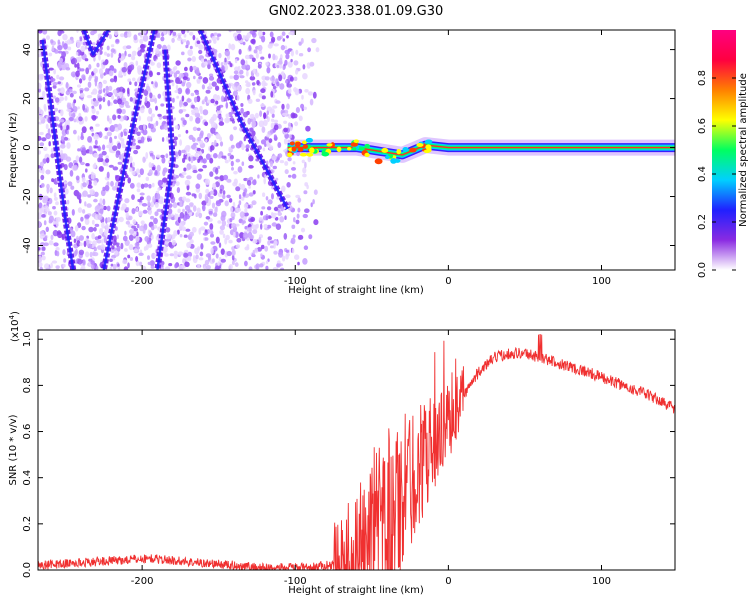 The height and width of the screenshot is (600, 750). Describe the element at coordinates (58, 154) in the screenshot. I see `heatmap-diagonal-1-core` at that location.